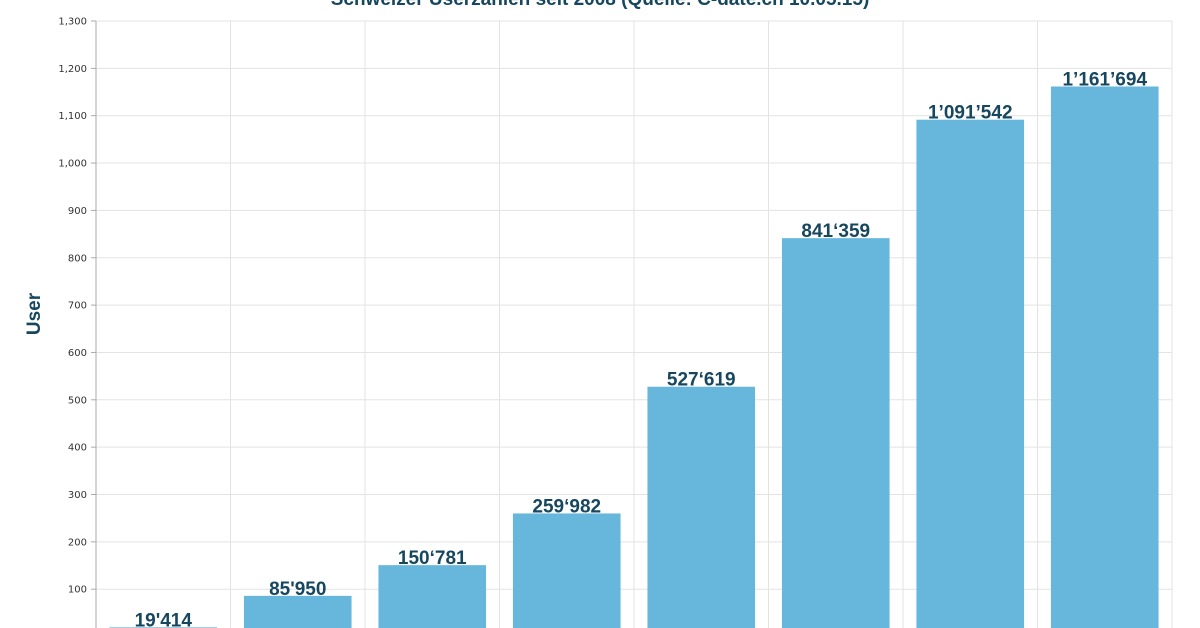 The image size is (1200, 628). I want to click on data-label: 527‘619, so click(701, 380).